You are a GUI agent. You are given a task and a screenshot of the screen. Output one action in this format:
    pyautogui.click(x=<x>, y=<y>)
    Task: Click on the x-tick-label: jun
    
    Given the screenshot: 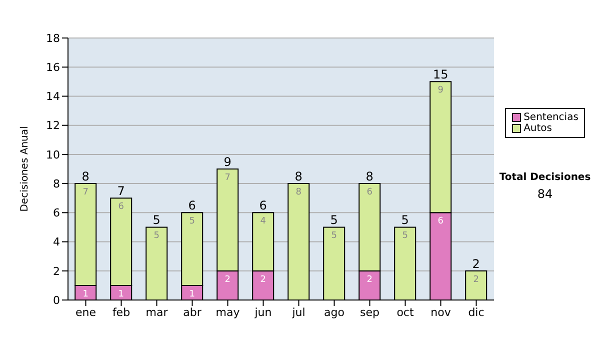 What is the action you would take?
    pyautogui.click(x=263, y=312)
    